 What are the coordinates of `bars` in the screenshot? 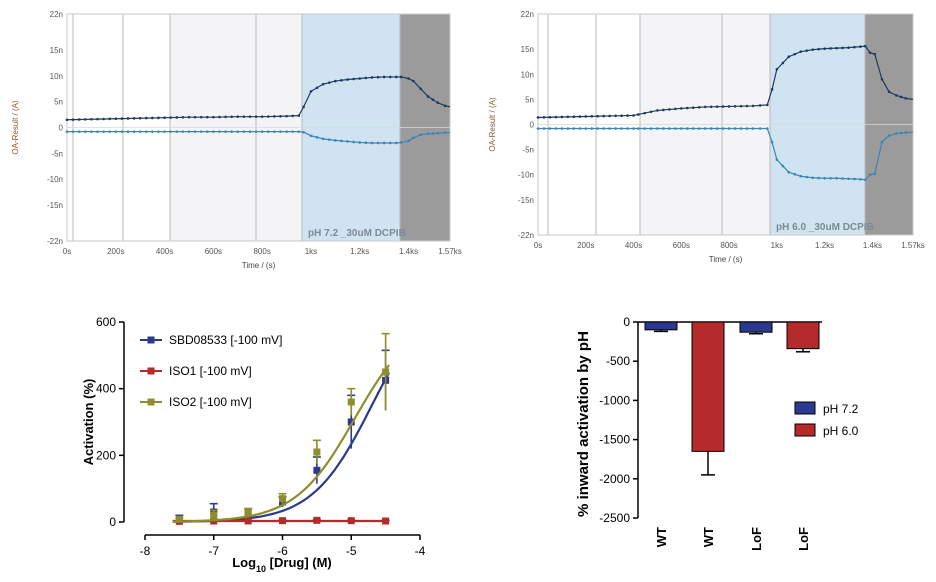 It's located at (732, 398).